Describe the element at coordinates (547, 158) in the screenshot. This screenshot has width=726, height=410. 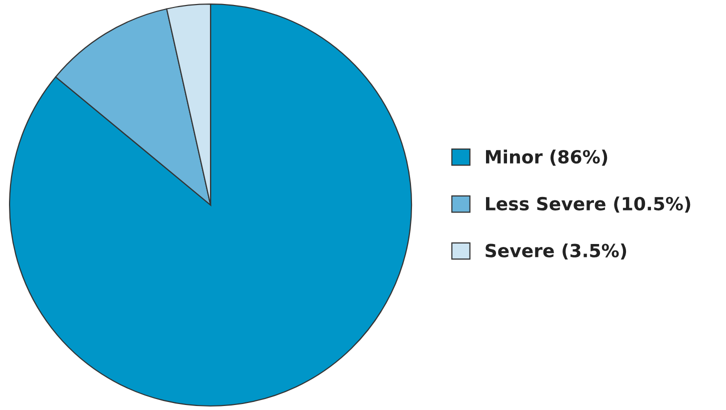
I see `legend-label: Minor (86%)` at that location.